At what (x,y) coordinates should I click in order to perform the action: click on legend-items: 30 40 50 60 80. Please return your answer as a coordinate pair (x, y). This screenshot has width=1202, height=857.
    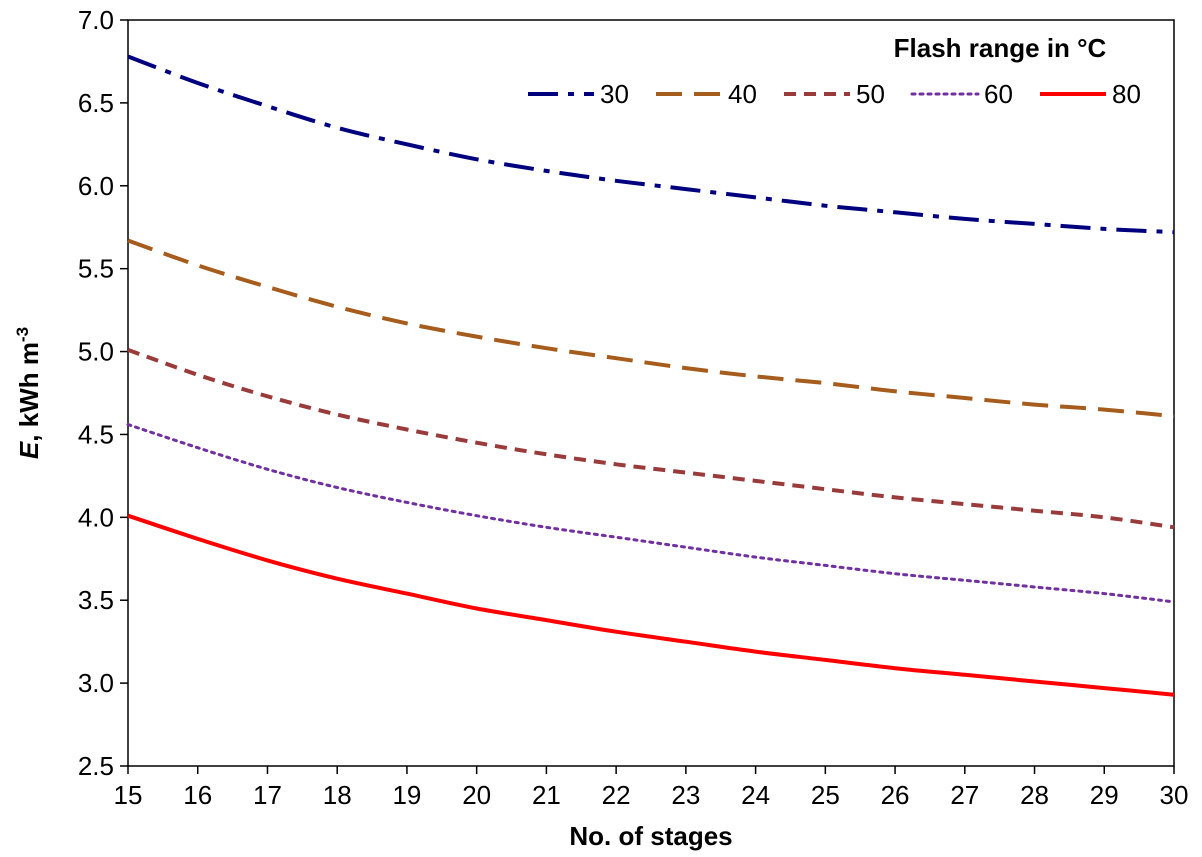
    Looking at the image, I should click on (834, 94).